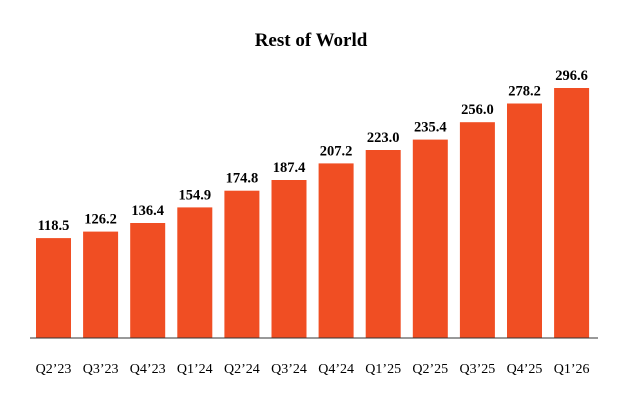 Image resolution: width=624 pixels, height=400 pixels. Describe the element at coordinates (383, 138) in the screenshot. I see `bar-value-label-7: 223.0` at that location.